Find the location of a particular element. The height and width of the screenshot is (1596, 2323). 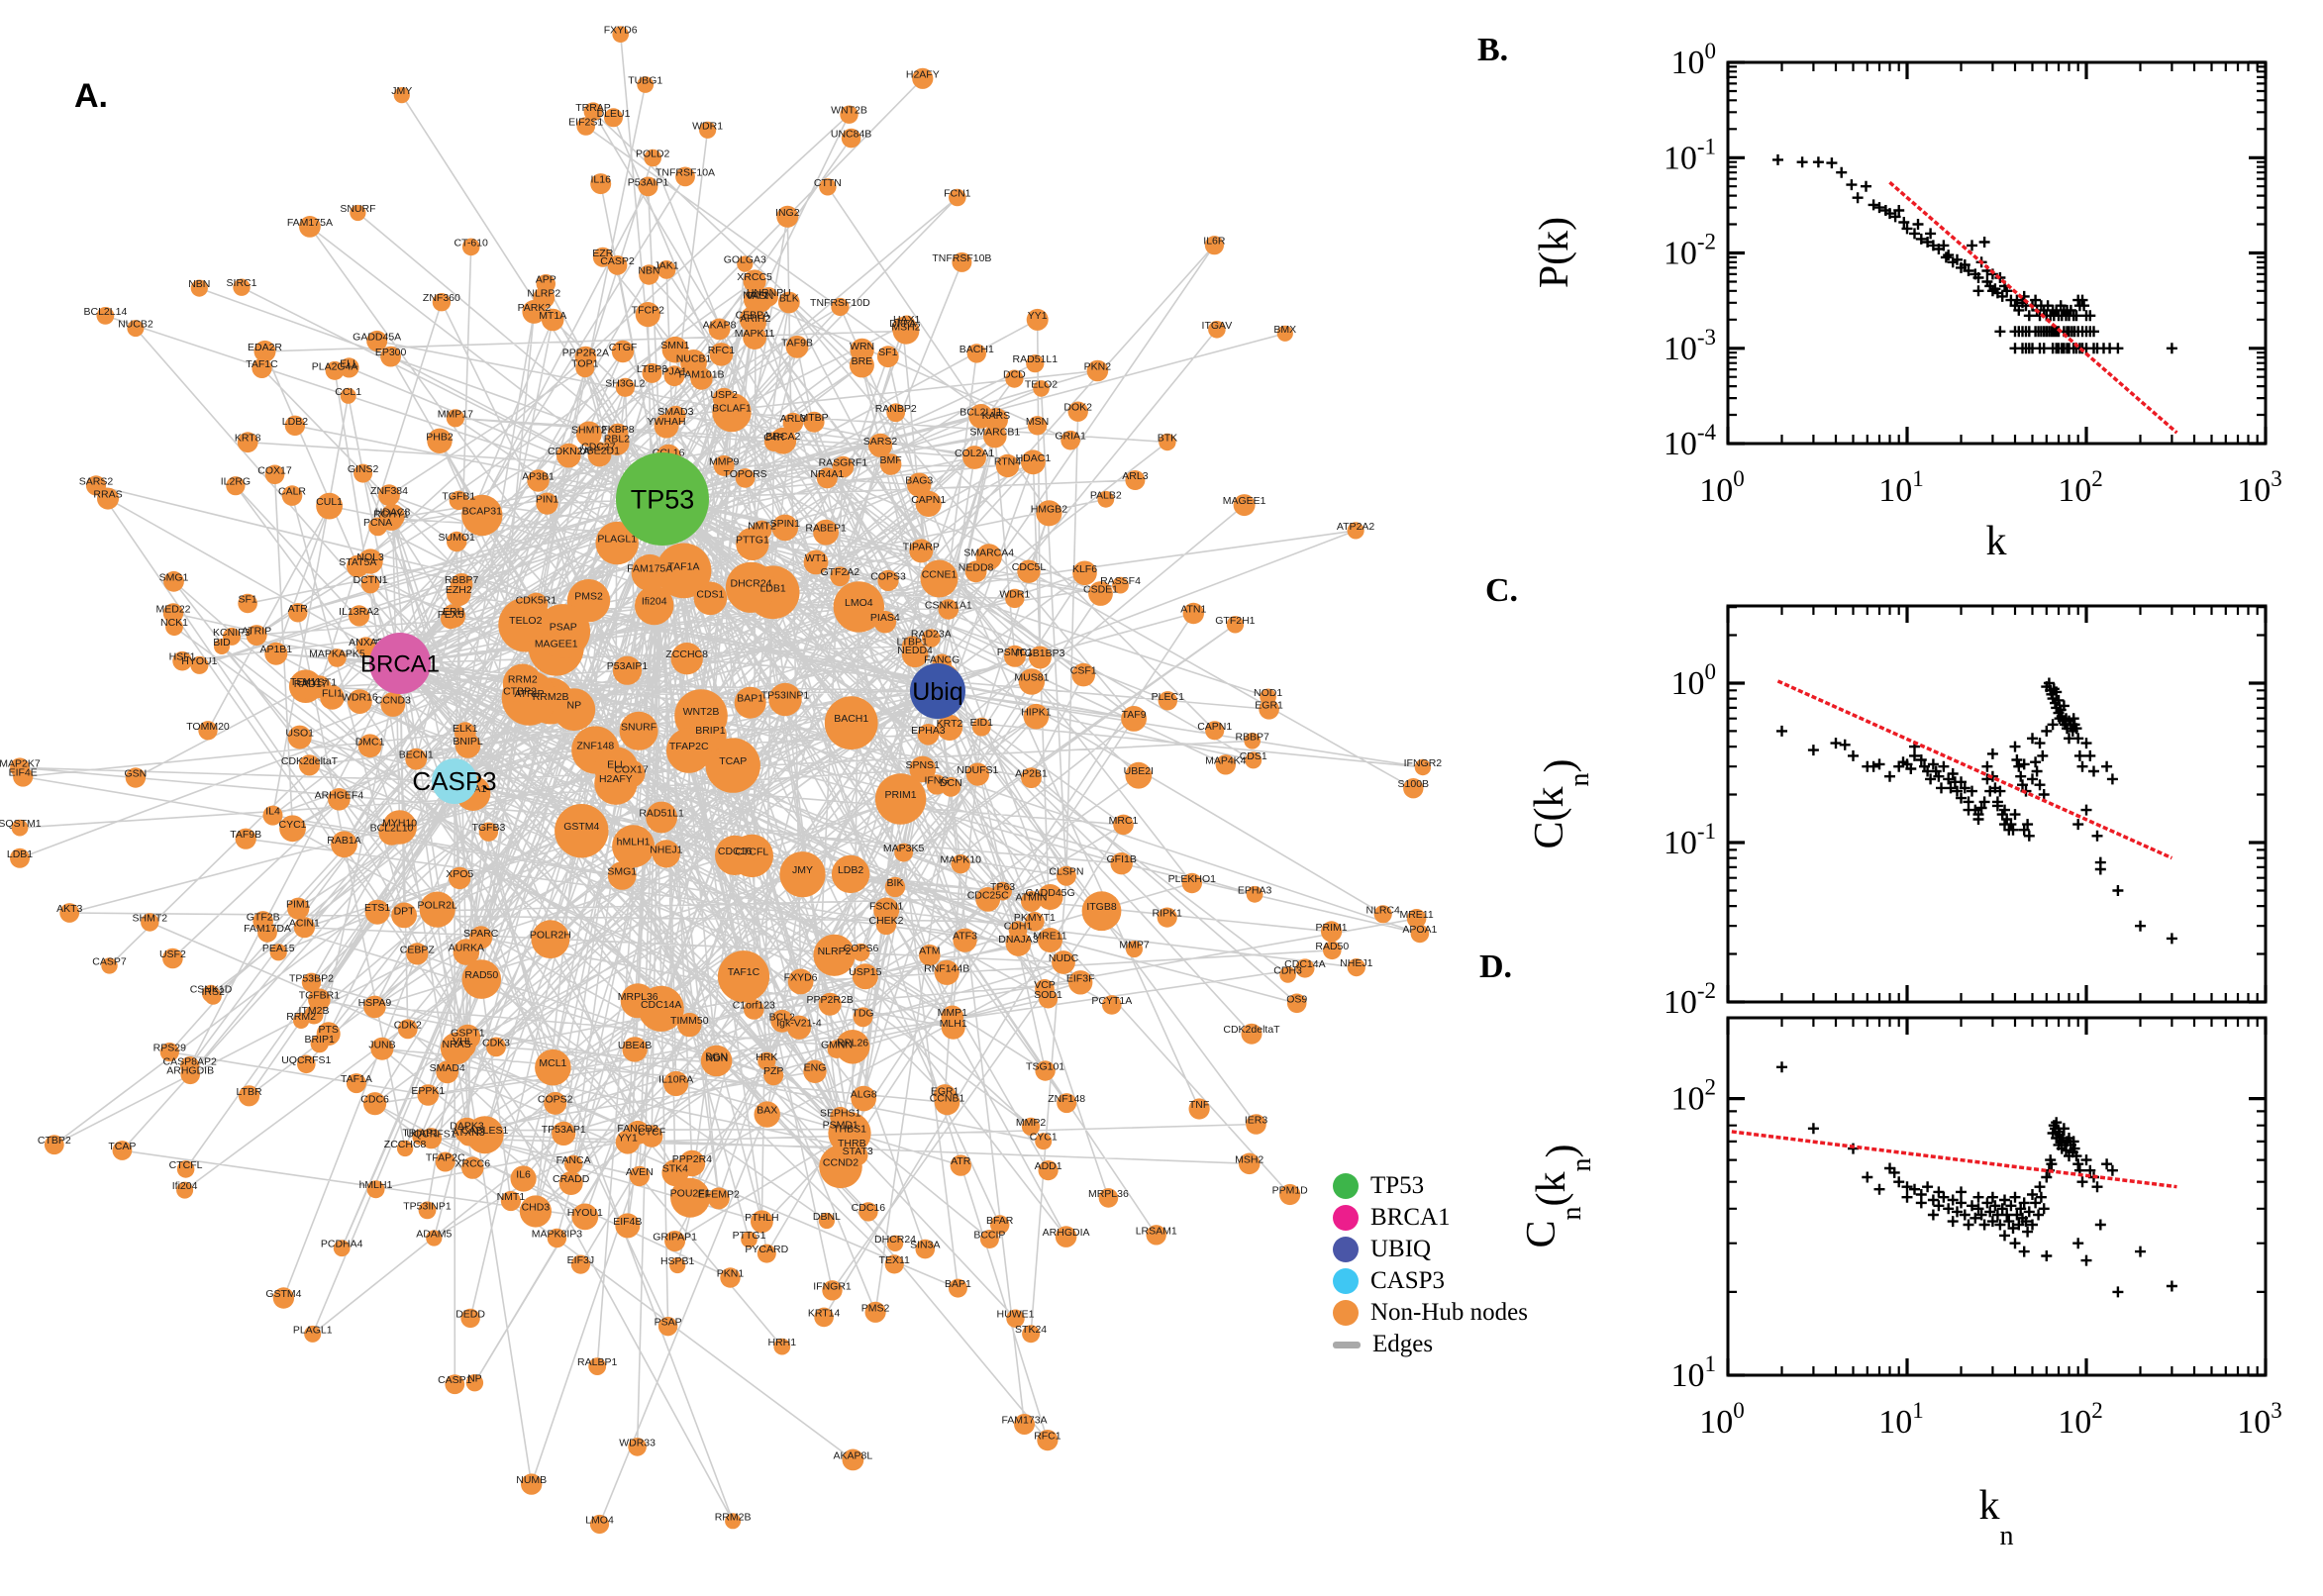

hub-node-ubiq: Ubiq is located at coordinates (937, 691).